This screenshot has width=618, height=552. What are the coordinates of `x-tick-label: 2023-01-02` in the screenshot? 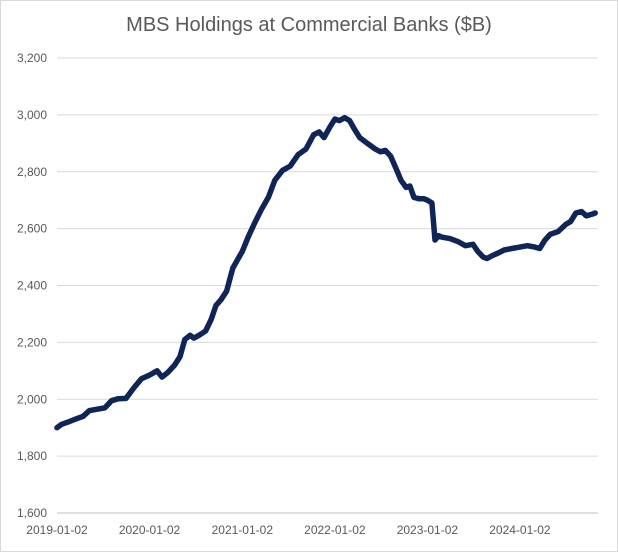 It's located at (428, 530).